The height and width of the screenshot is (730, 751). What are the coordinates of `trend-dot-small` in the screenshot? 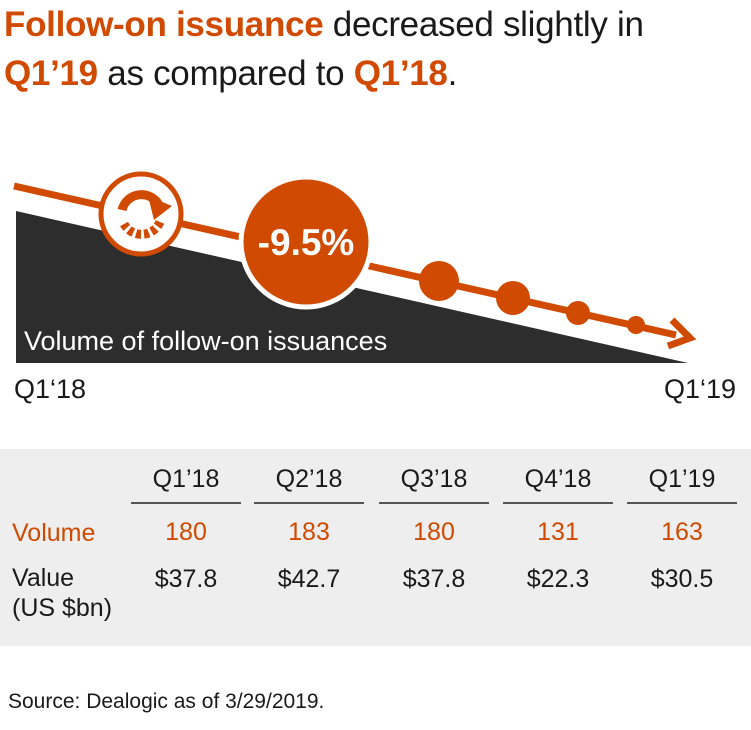 It's located at (578, 313).